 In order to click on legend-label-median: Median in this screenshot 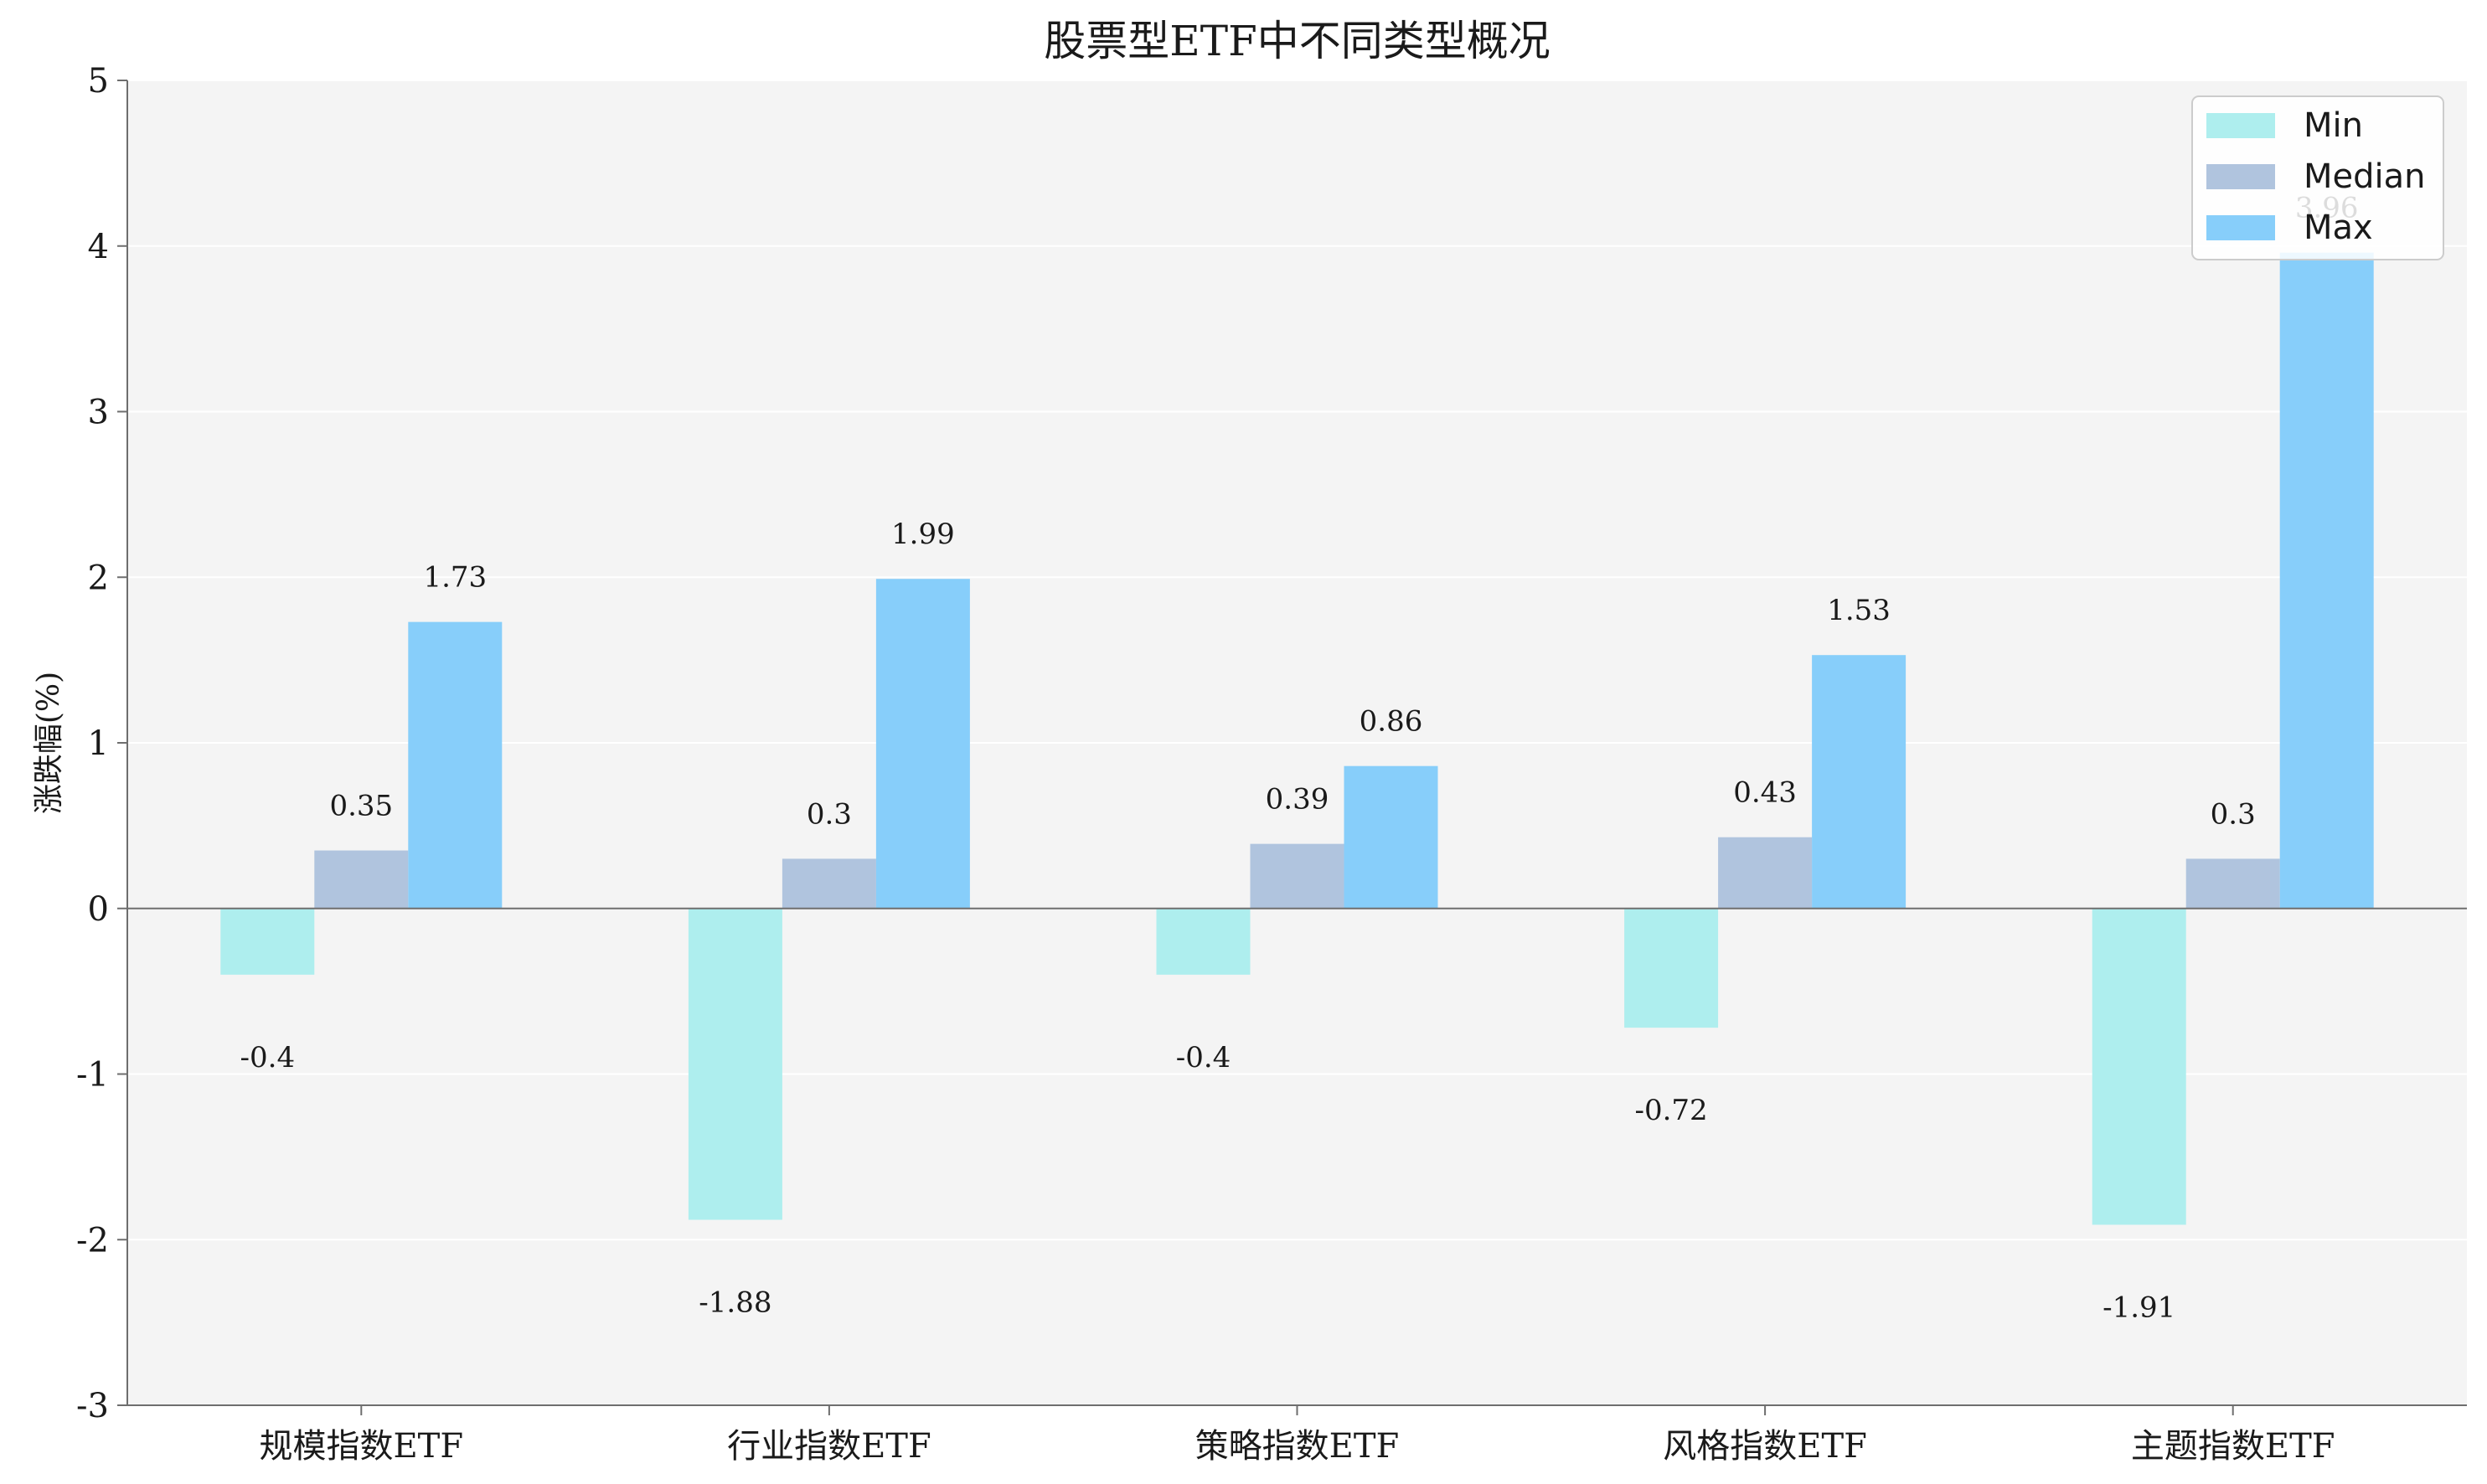, I will do `click(2365, 176)`.